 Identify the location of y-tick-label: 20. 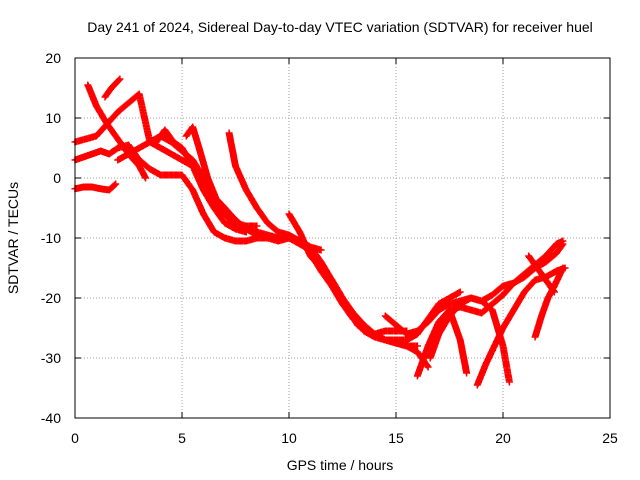
(53, 58).